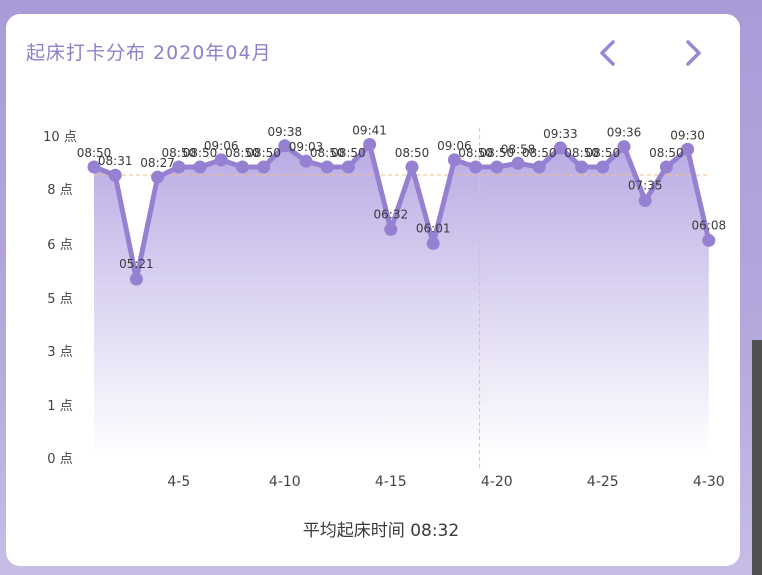  I want to click on y-tick-label: 10 点, so click(60, 137).